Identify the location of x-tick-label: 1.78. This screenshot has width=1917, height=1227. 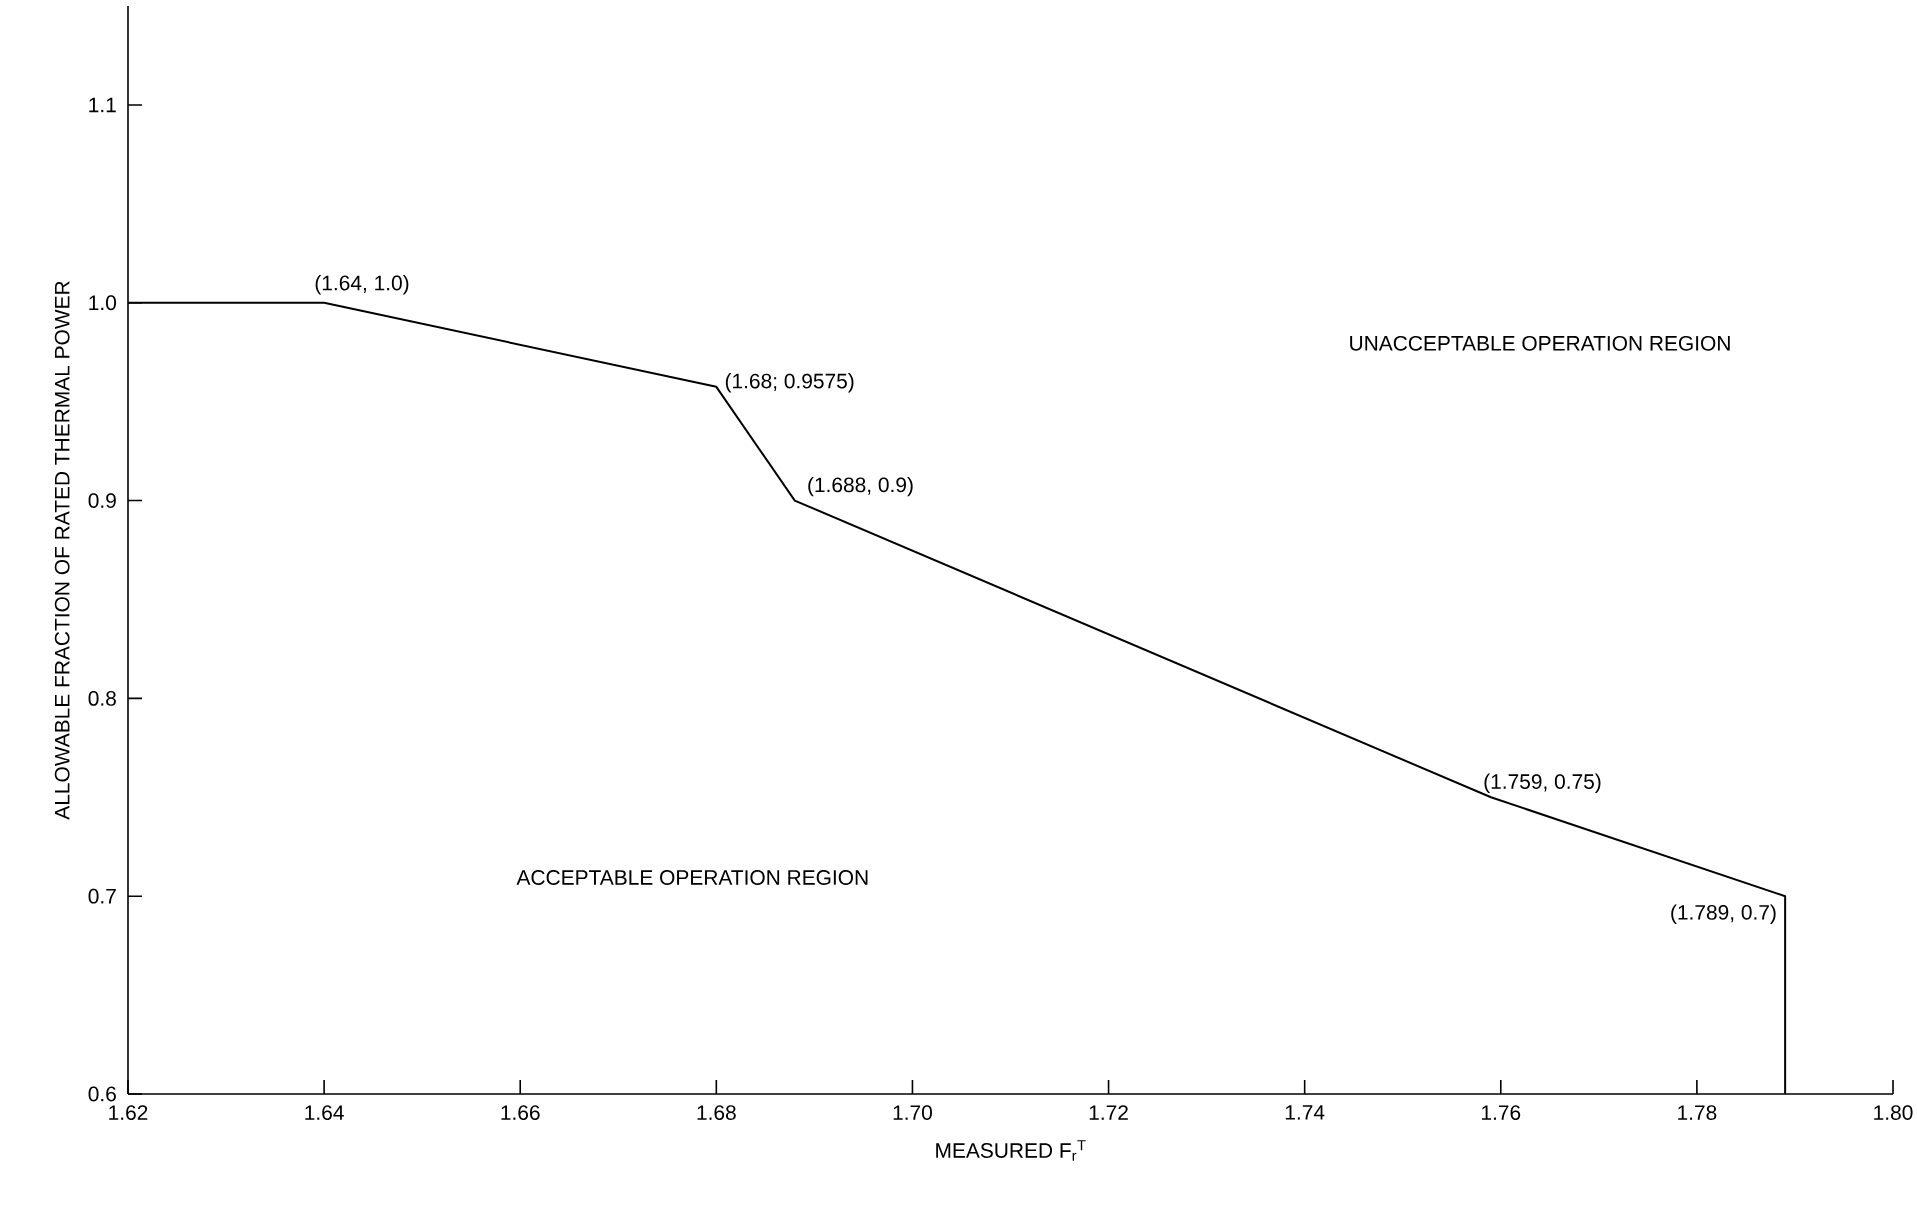
(1697, 1112).